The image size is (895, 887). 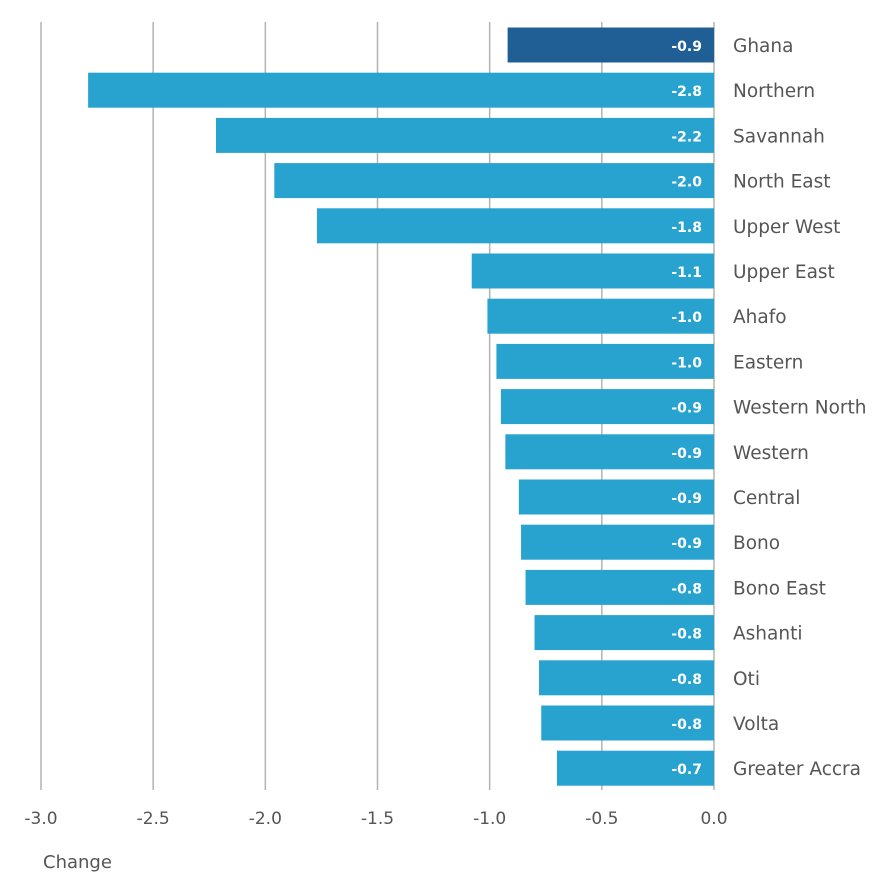 I want to click on category-label: Oti, so click(x=746, y=679).